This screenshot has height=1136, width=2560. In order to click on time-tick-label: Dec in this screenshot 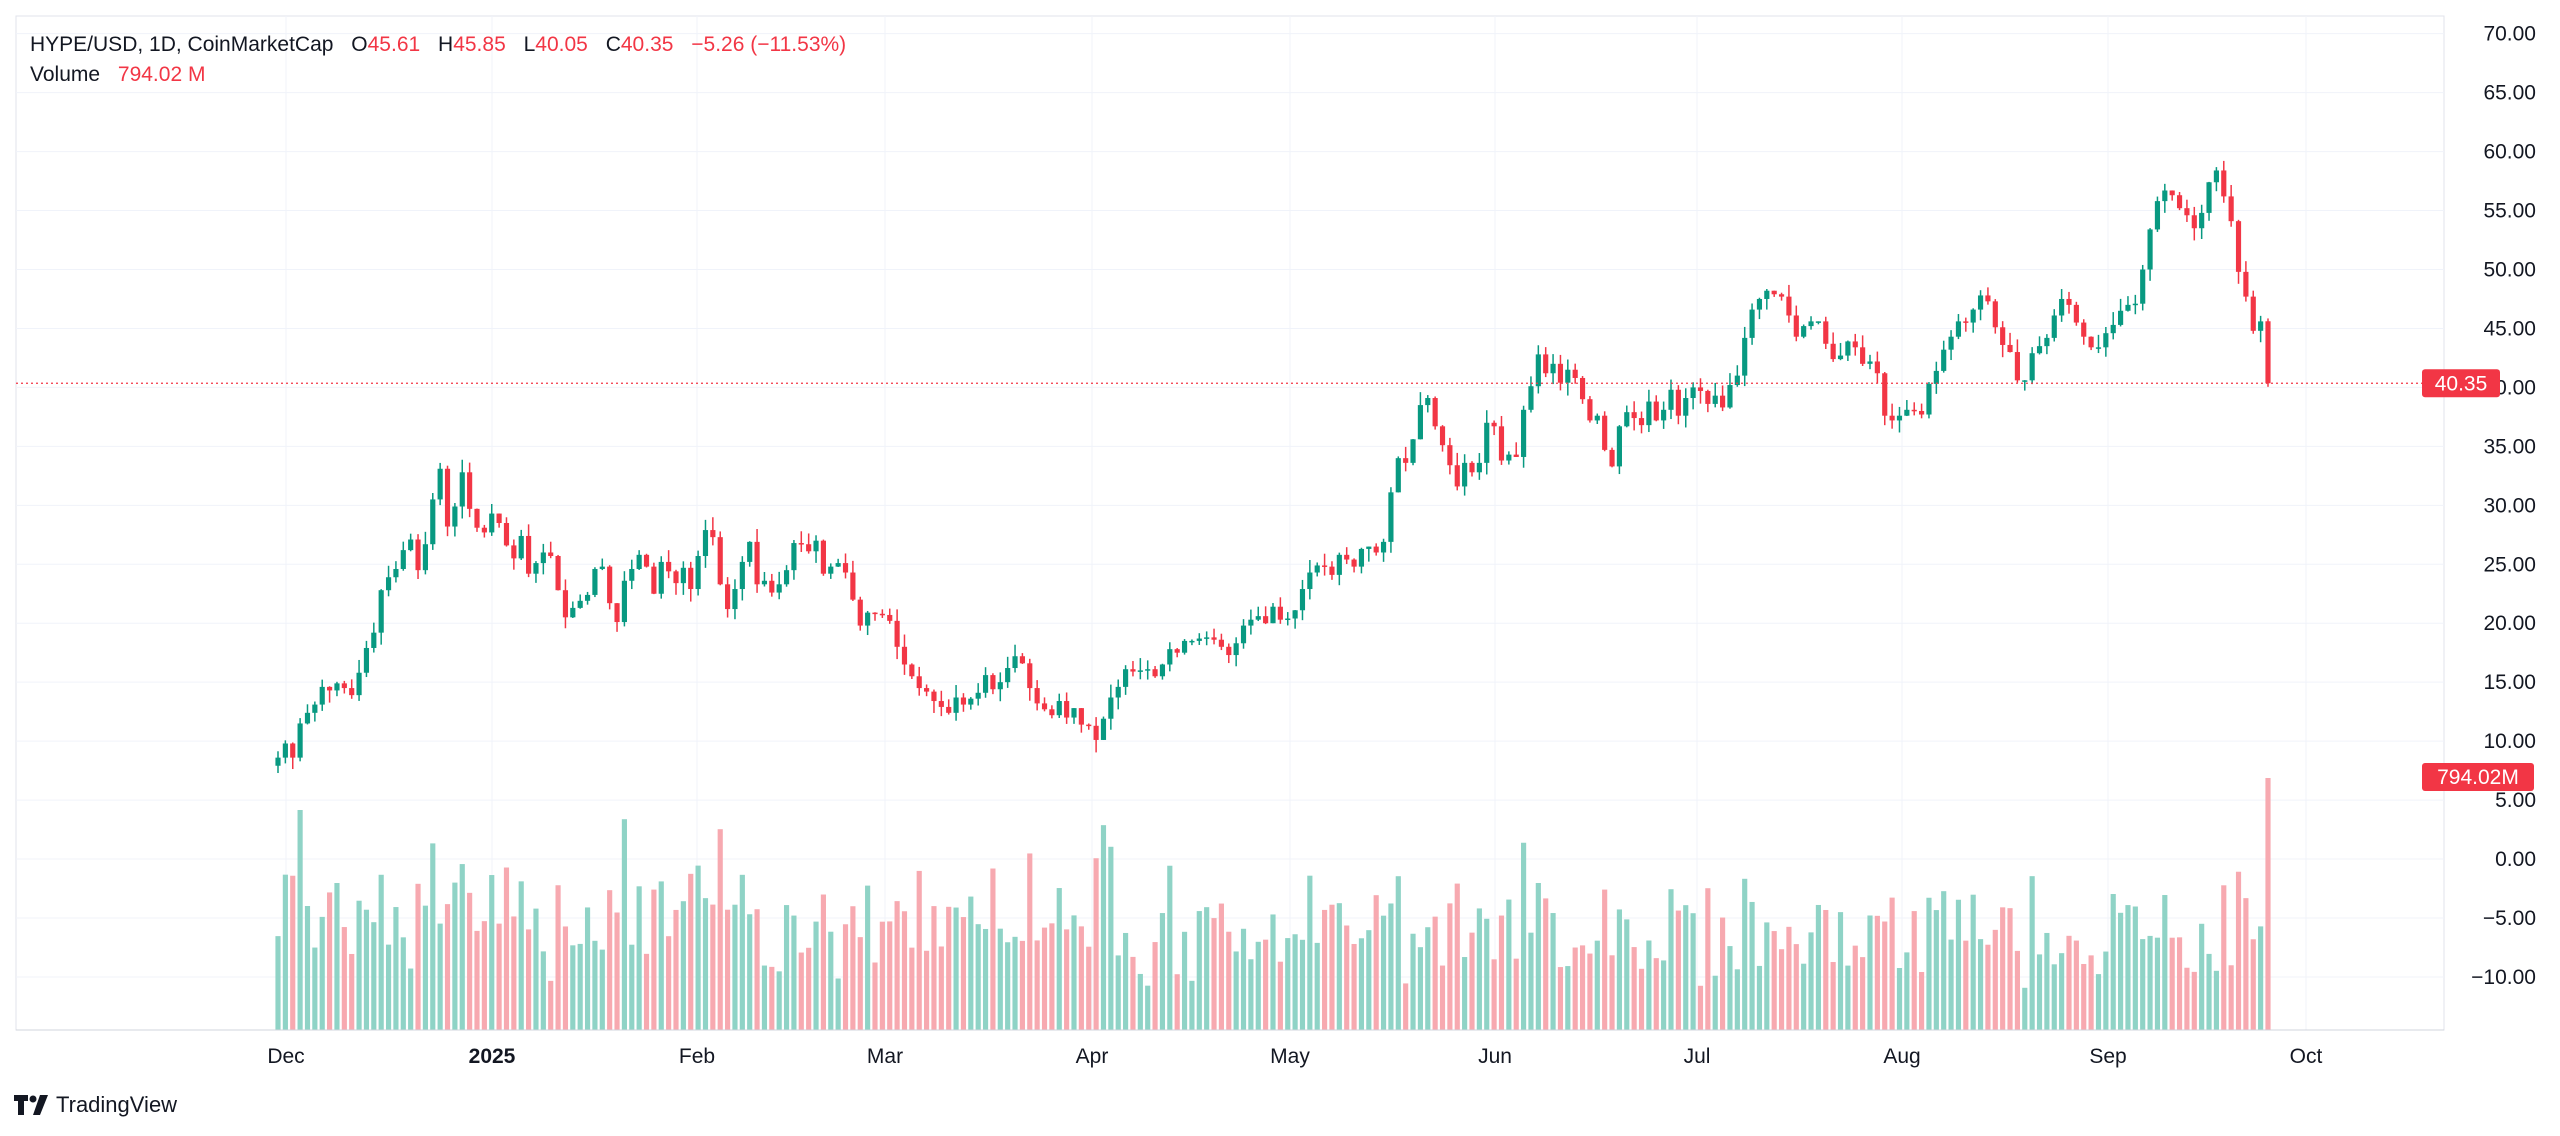, I will do `click(285, 1056)`.